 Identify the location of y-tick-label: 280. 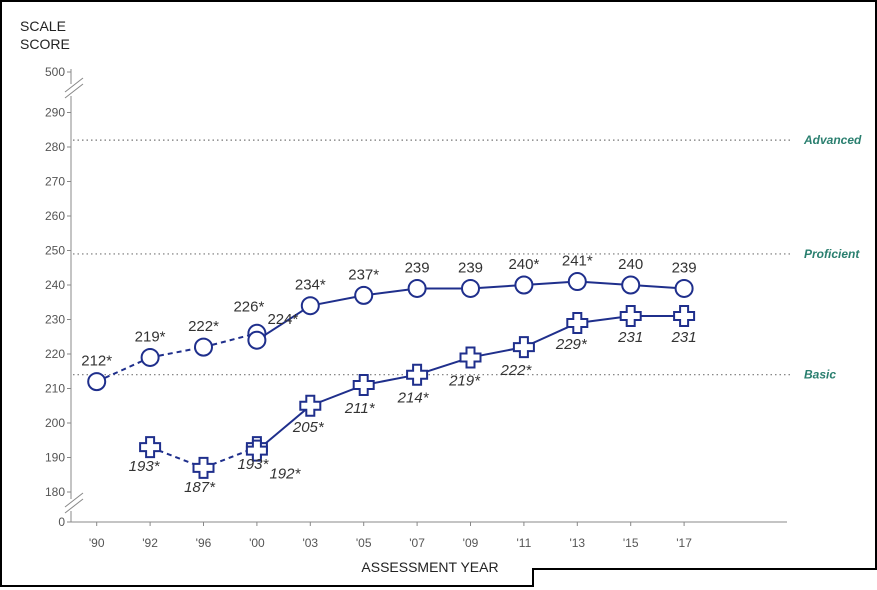
(55, 147).